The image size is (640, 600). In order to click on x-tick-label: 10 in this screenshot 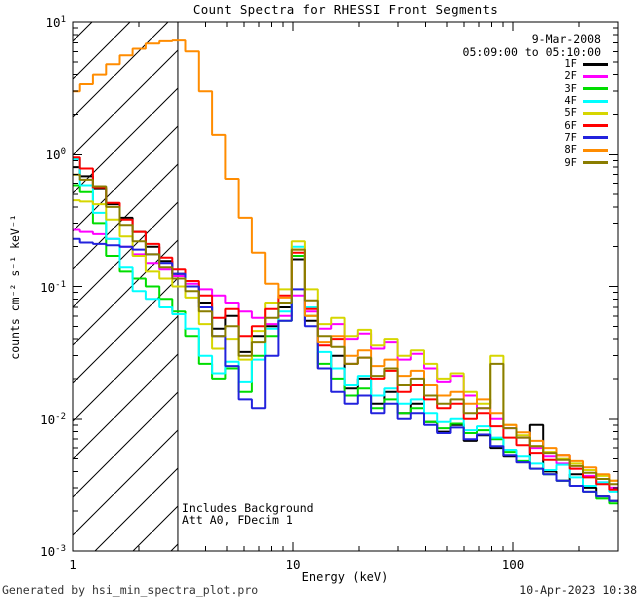, I will do `click(293, 564)`.